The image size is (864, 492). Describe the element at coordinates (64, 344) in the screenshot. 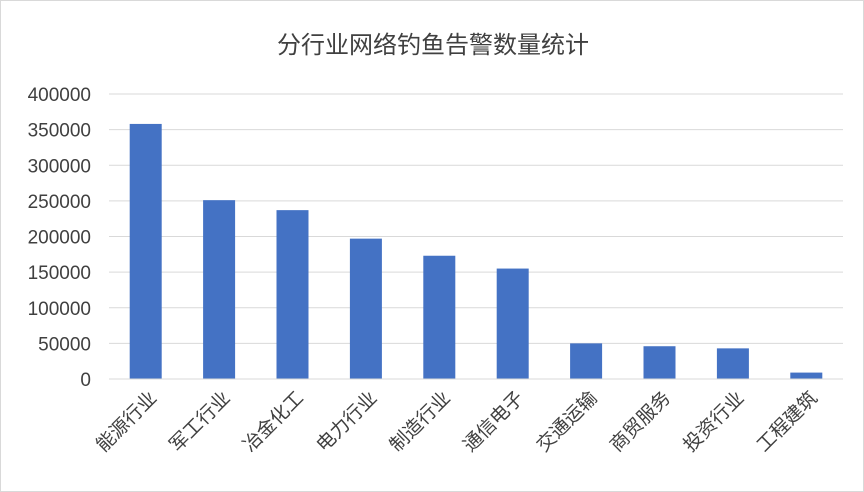

I see `y-tick-label: 50000` at that location.